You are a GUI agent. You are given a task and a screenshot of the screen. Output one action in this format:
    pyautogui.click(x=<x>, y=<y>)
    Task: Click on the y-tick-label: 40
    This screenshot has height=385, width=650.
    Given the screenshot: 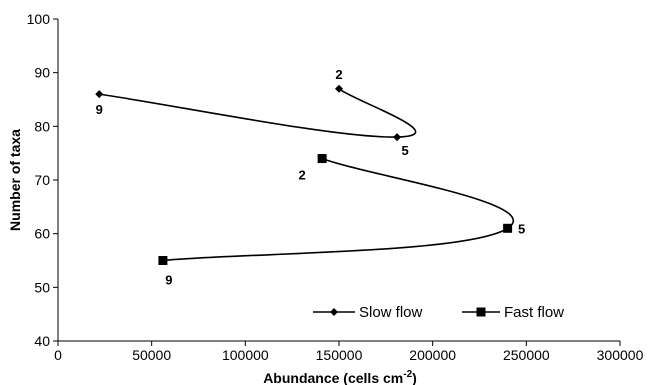 What is the action you would take?
    pyautogui.click(x=42, y=341)
    